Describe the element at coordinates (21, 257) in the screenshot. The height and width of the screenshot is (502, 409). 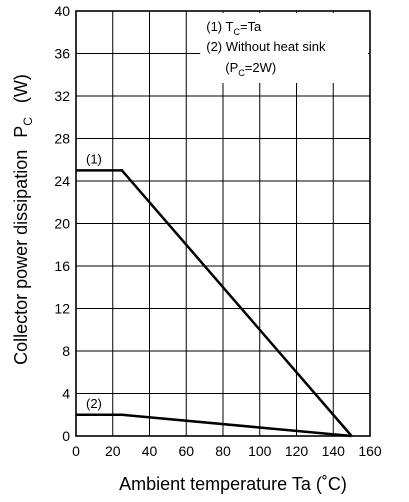
I see `y-axis-title-main: Collector power dissipation` at that location.